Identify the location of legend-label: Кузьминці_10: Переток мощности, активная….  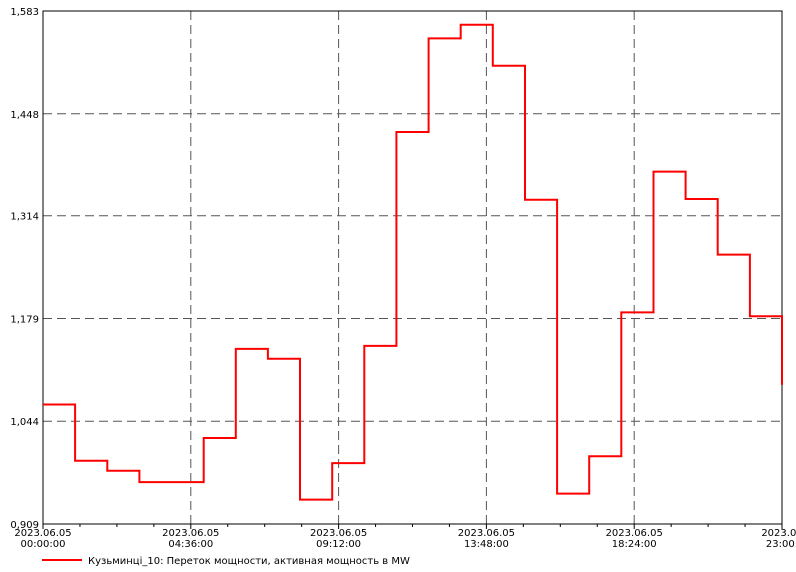
(249, 561).